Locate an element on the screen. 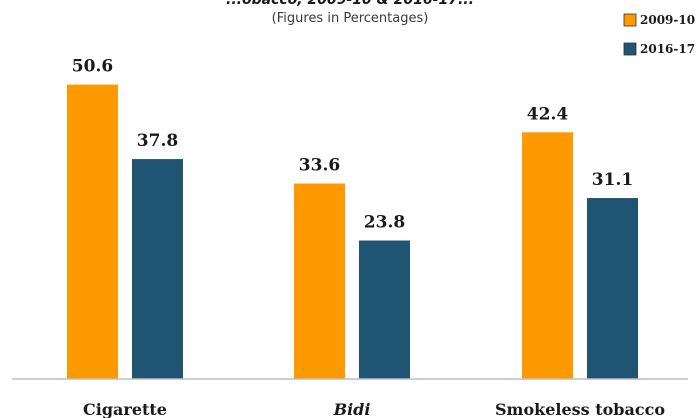 The image size is (700, 418). value-label-cigarette-2009-10: 50.6 is located at coordinates (92, 67).